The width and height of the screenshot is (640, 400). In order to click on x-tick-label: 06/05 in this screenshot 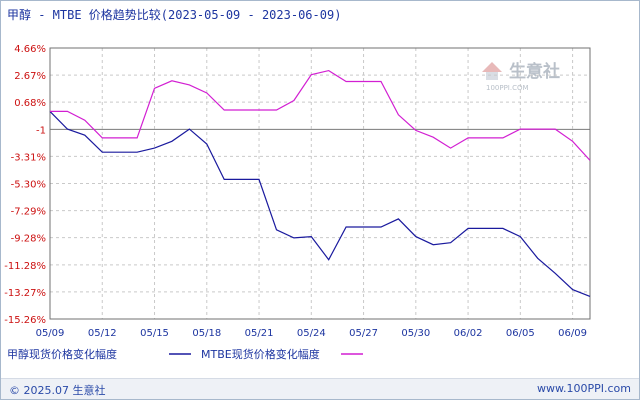, I will do `click(520, 333)`.